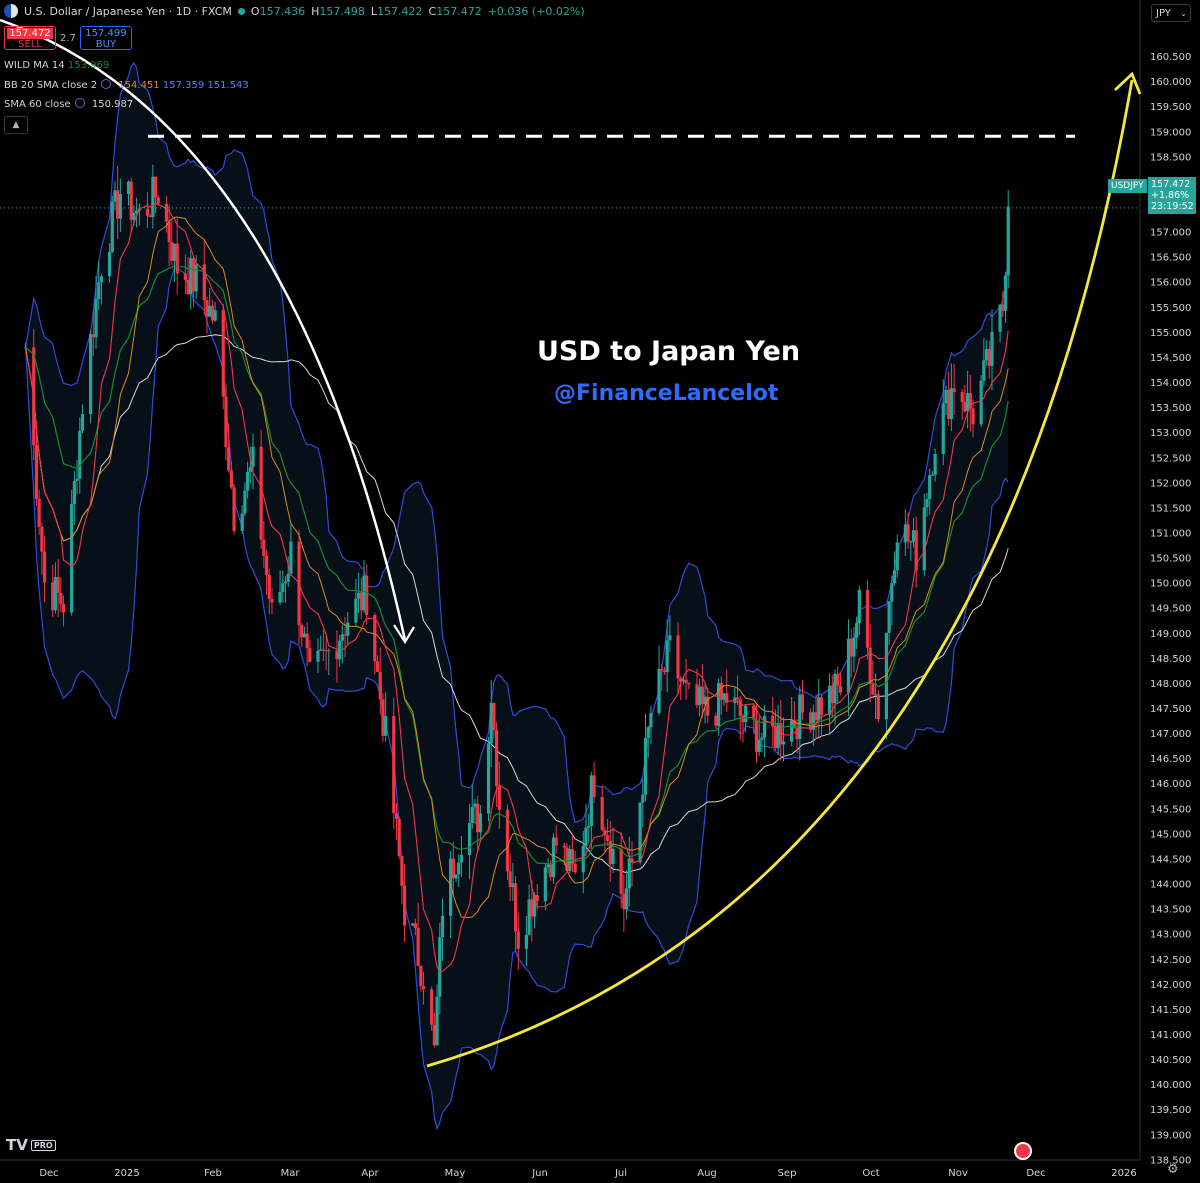  I want to click on y-tick-label: 145.500, so click(1170, 809).